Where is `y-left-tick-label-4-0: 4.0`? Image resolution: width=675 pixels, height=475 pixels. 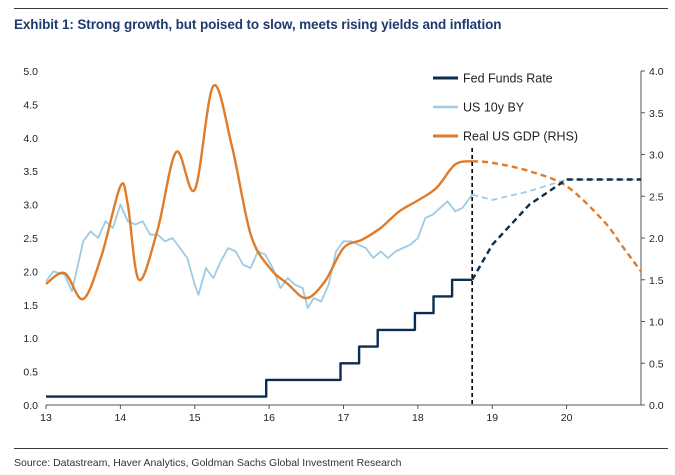 y-left-tick-label-4-0: 4.0 is located at coordinates (30, 139).